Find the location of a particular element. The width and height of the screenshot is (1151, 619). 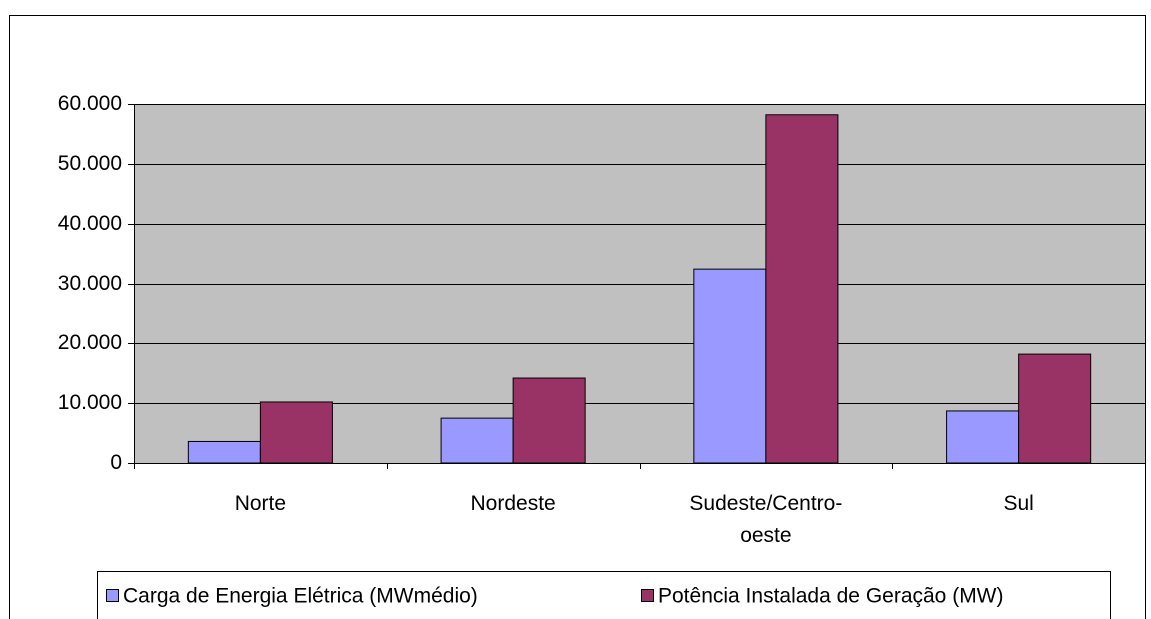

x-tick-label: Sul is located at coordinates (1018, 503).